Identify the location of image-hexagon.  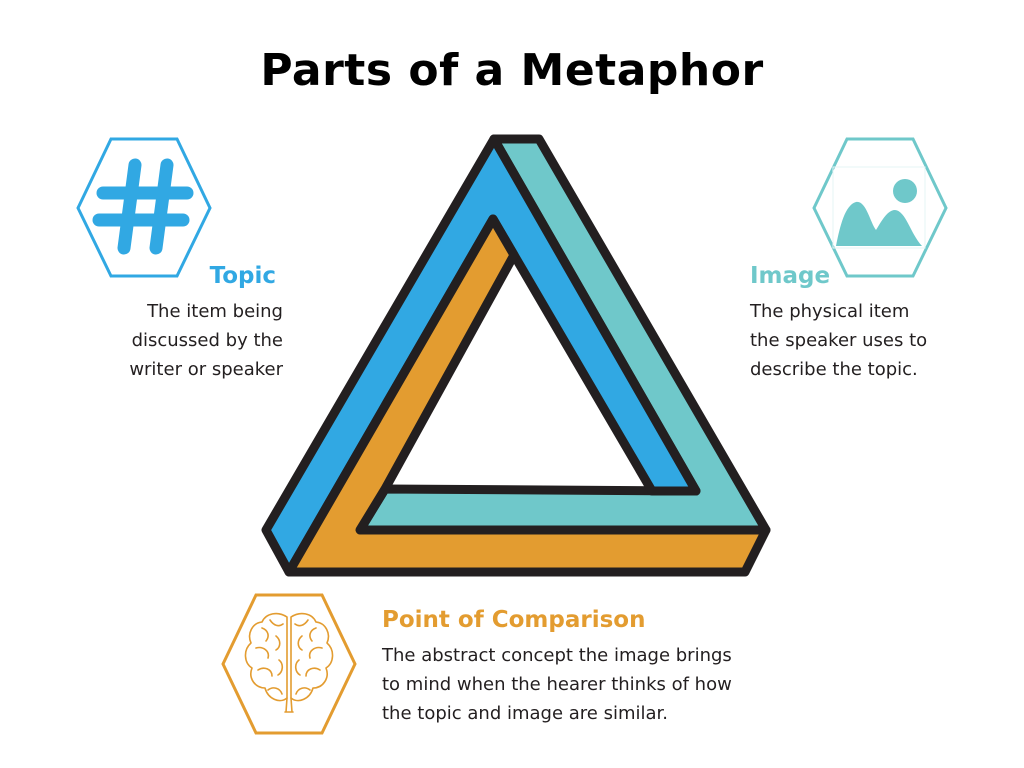
(880, 207).